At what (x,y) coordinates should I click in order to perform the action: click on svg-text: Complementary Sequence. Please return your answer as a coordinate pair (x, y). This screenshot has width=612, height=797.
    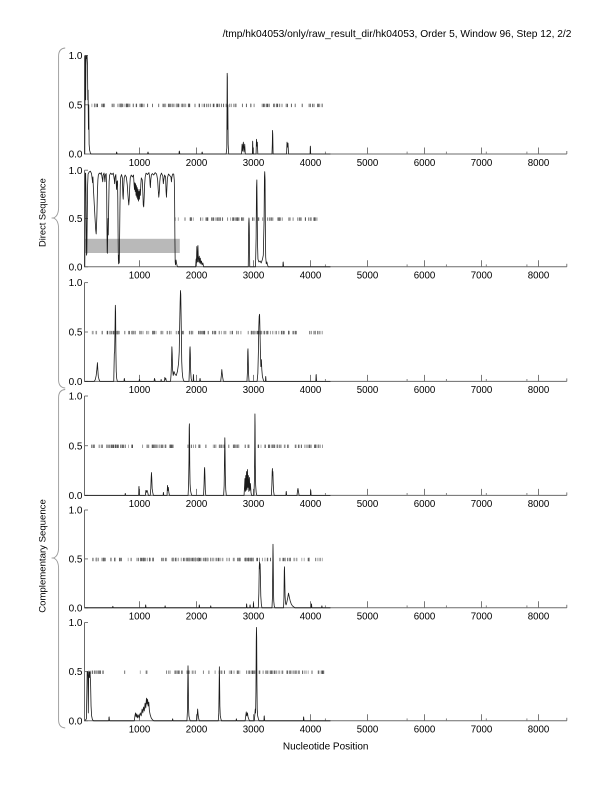
    Looking at the image, I should click on (42, 556).